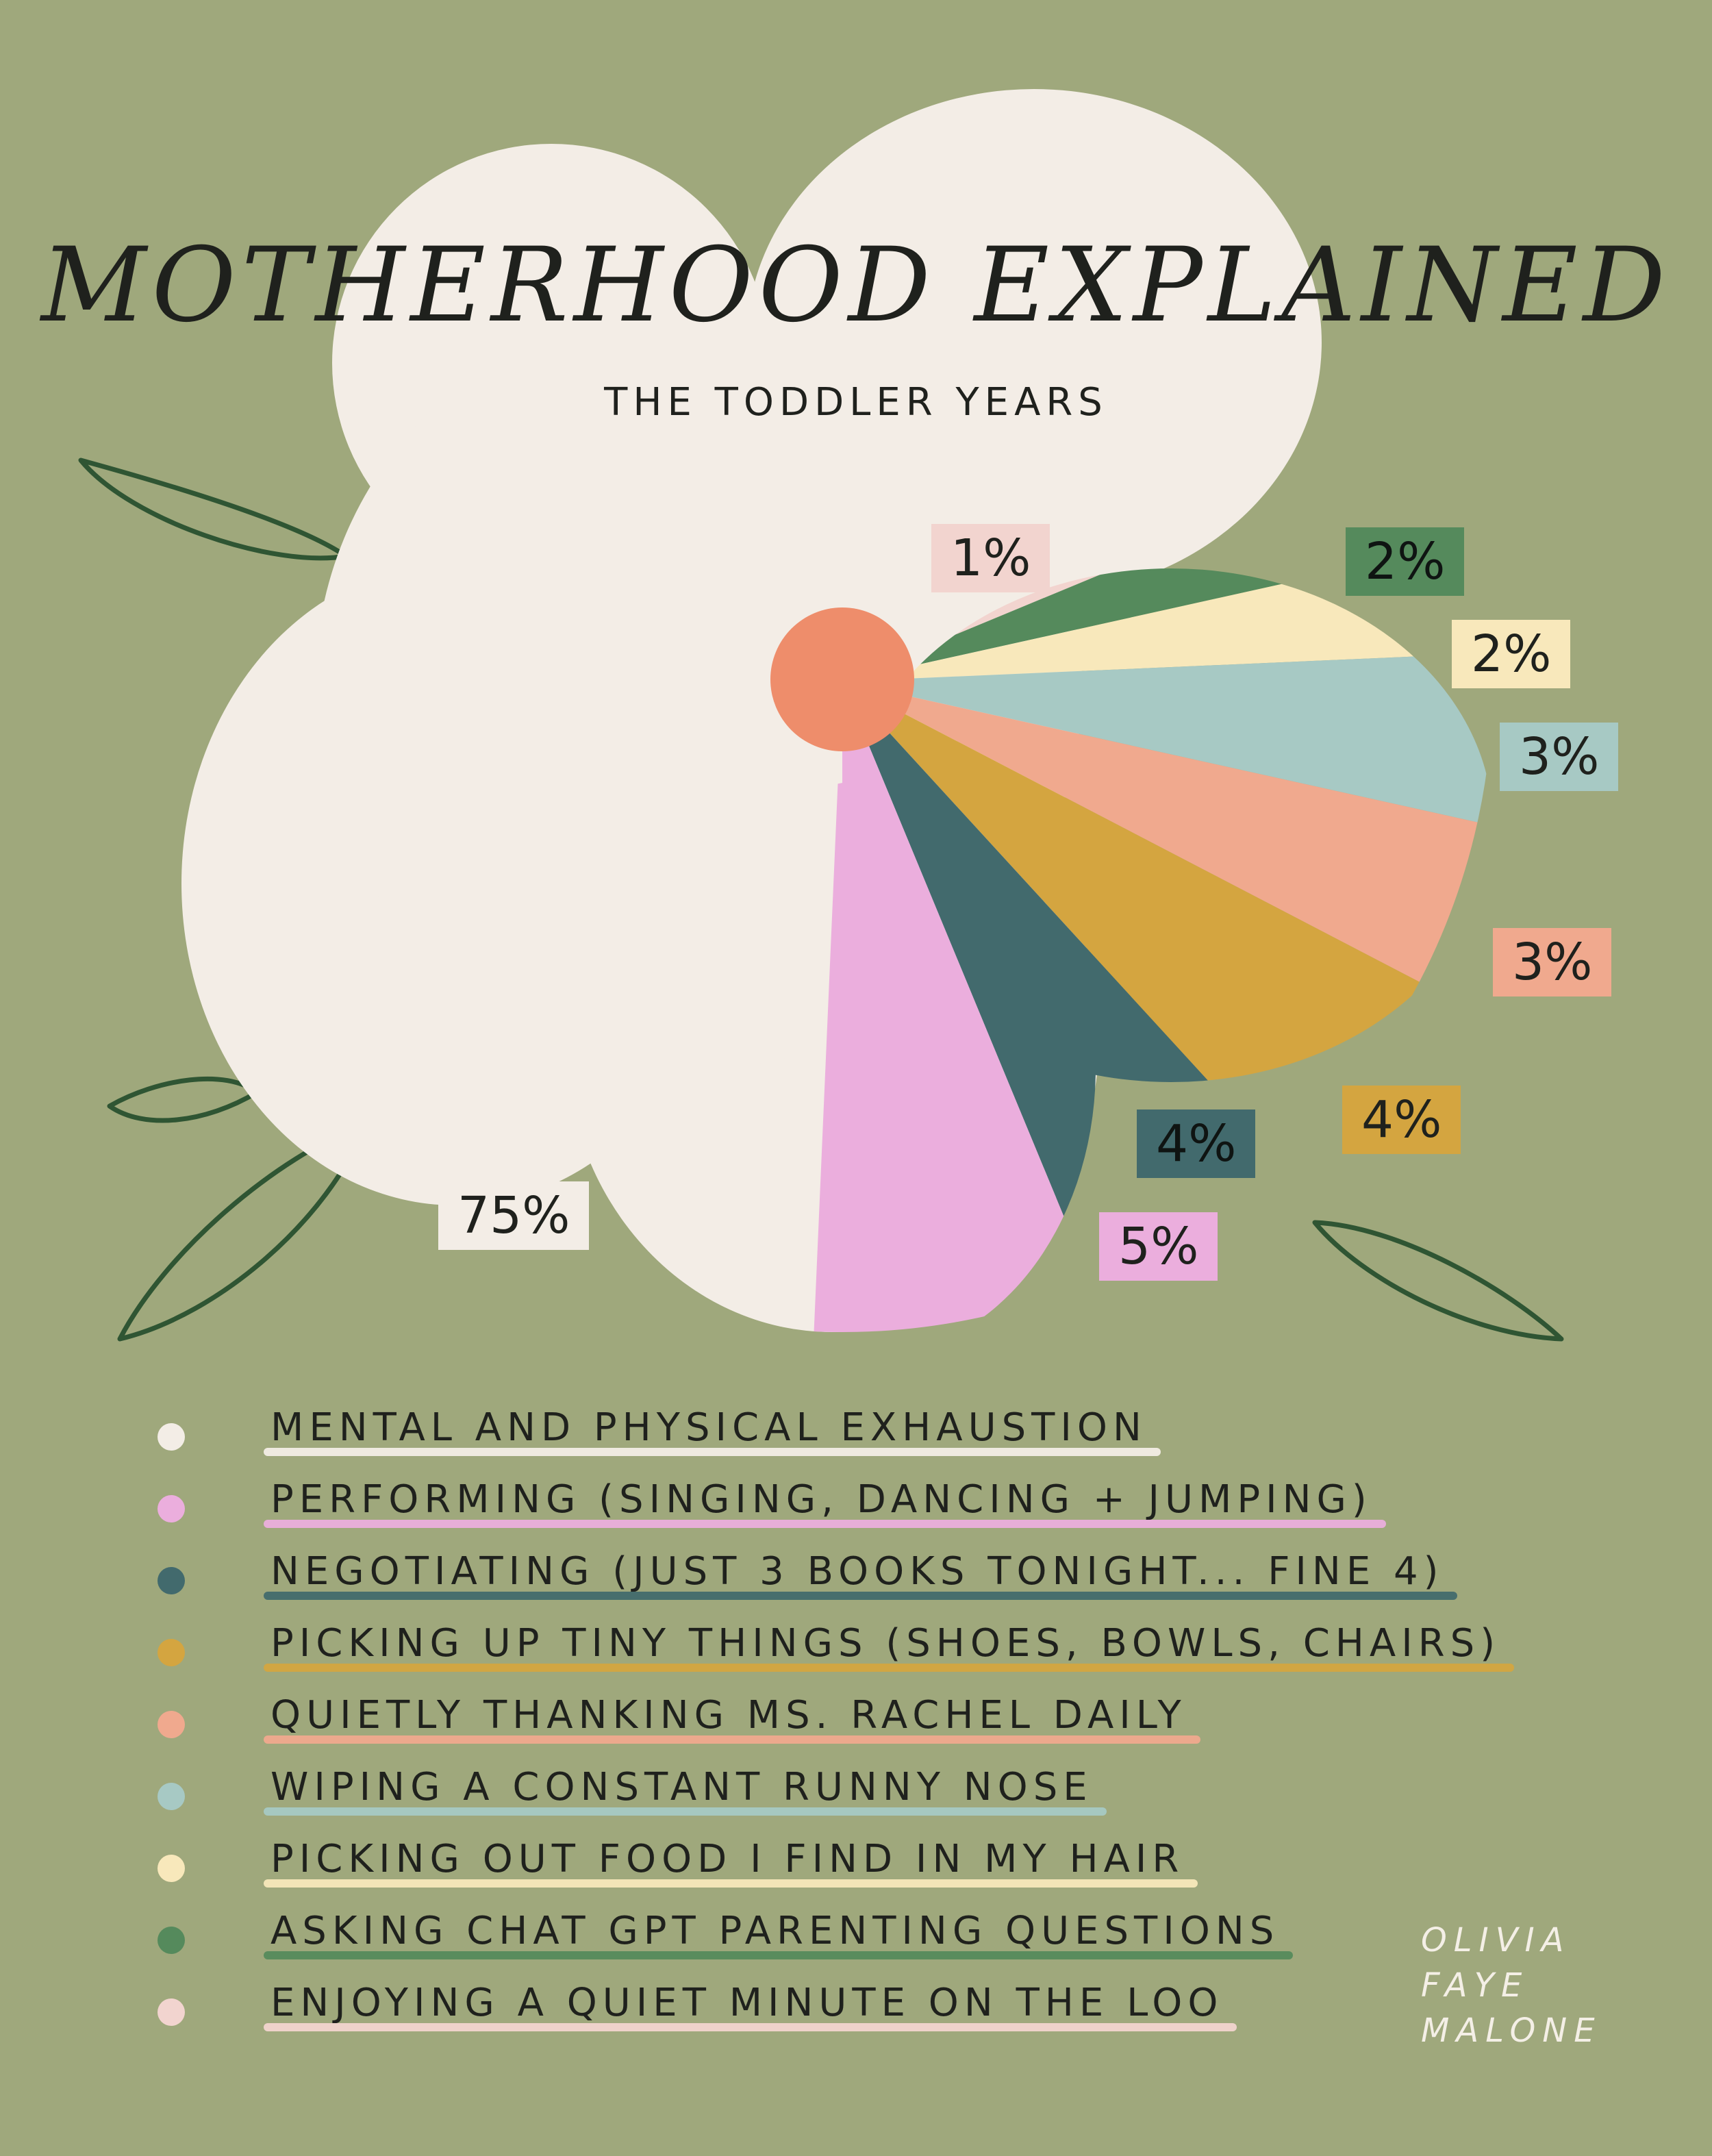  Describe the element at coordinates (1496, 1940) in the screenshot. I see `signature-line: OLIVIA` at that location.